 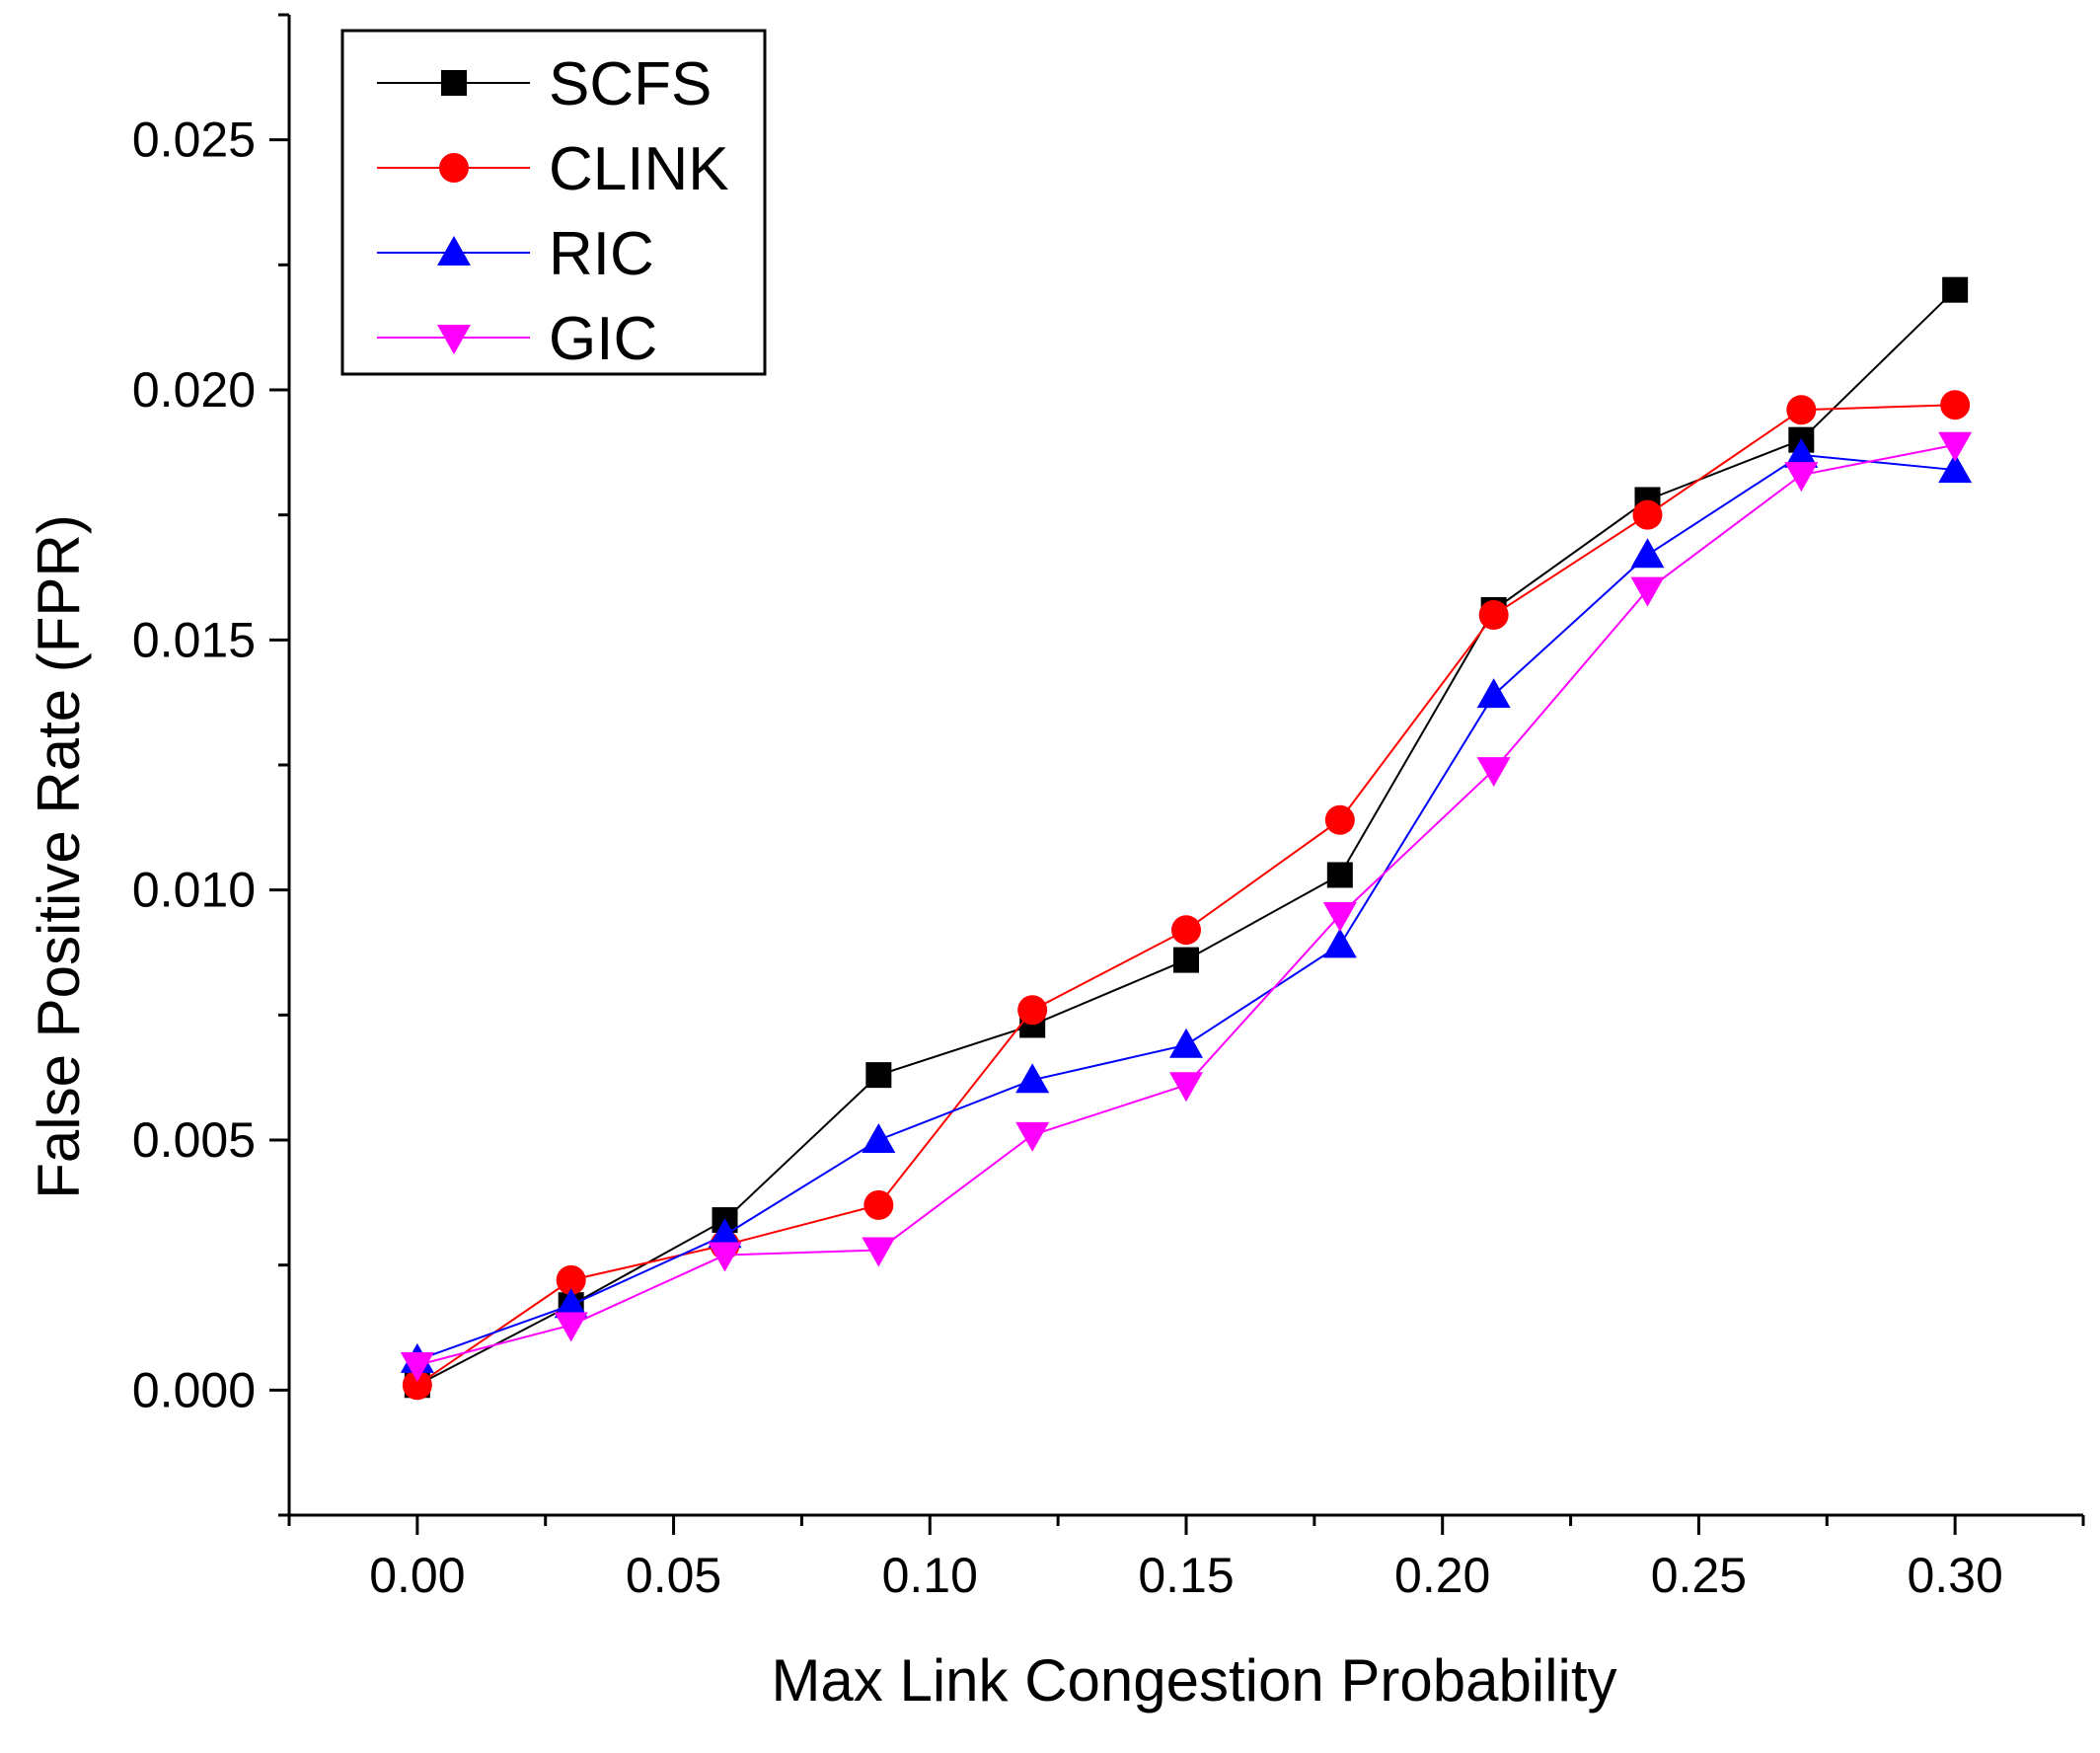 I want to click on x-tick-label: 0.00, so click(x=417, y=1576).